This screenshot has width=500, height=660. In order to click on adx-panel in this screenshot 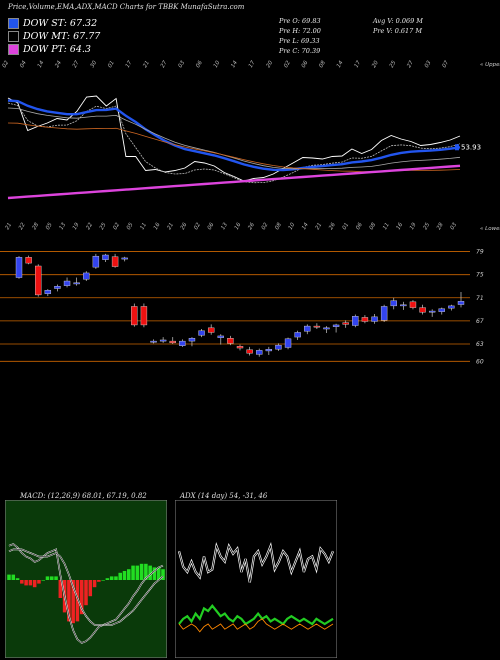, I will do `click(256, 579)`.